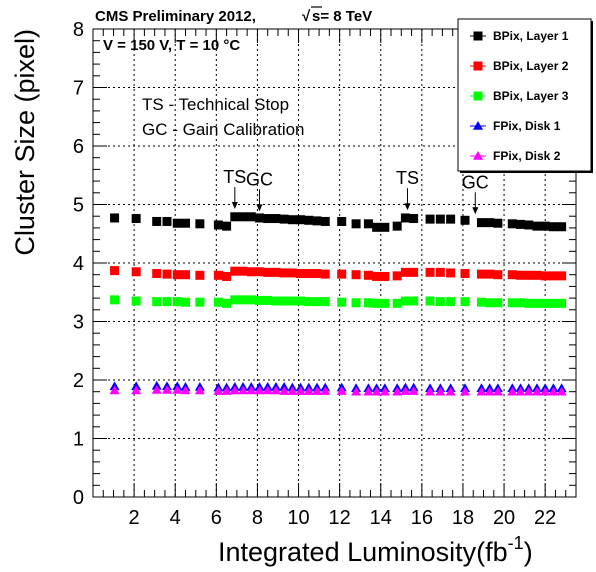  Describe the element at coordinates (407, 178) in the screenshot. I see `annotation-label: TS` at that location.